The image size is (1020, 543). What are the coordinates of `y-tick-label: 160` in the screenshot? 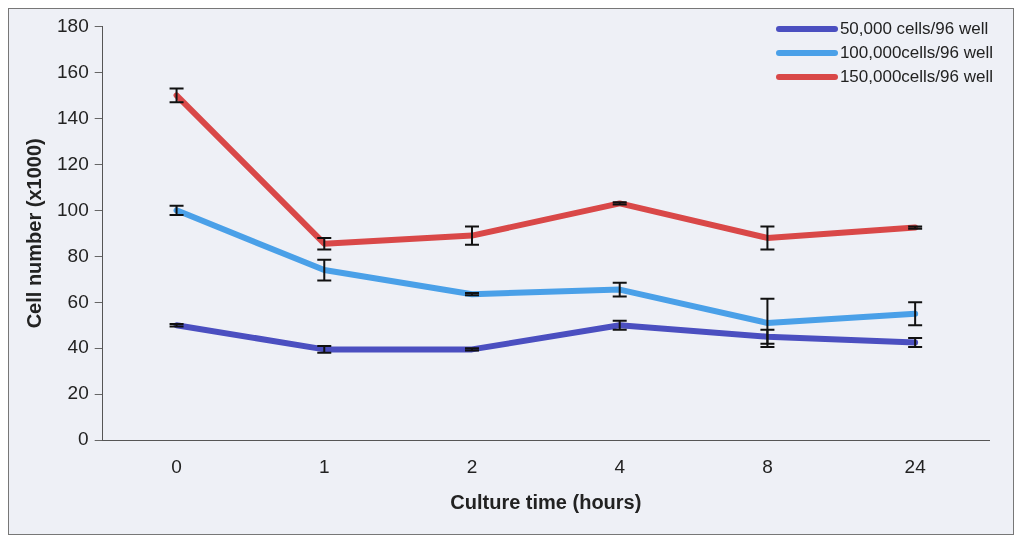 It's located at (73, 71).